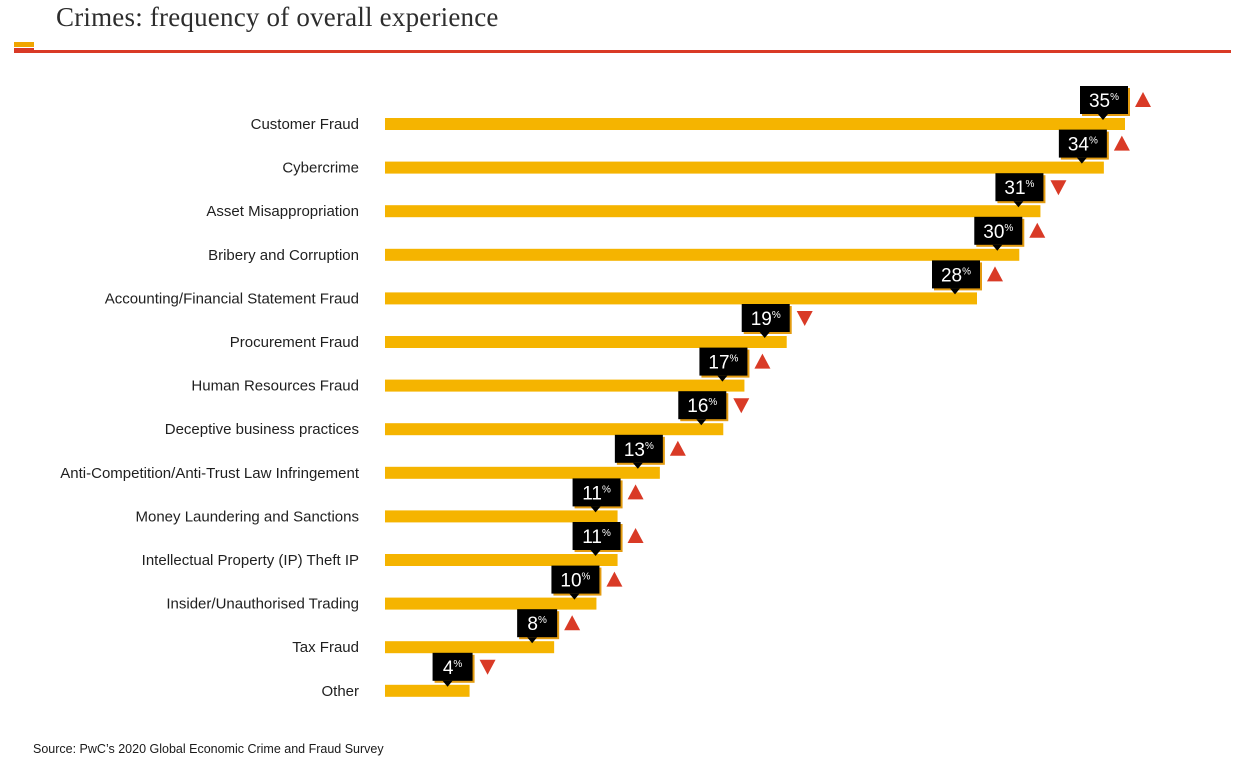 This screenshot has width=1245, height=768. I want to click on data-label: 34%, so click(1083, 145).